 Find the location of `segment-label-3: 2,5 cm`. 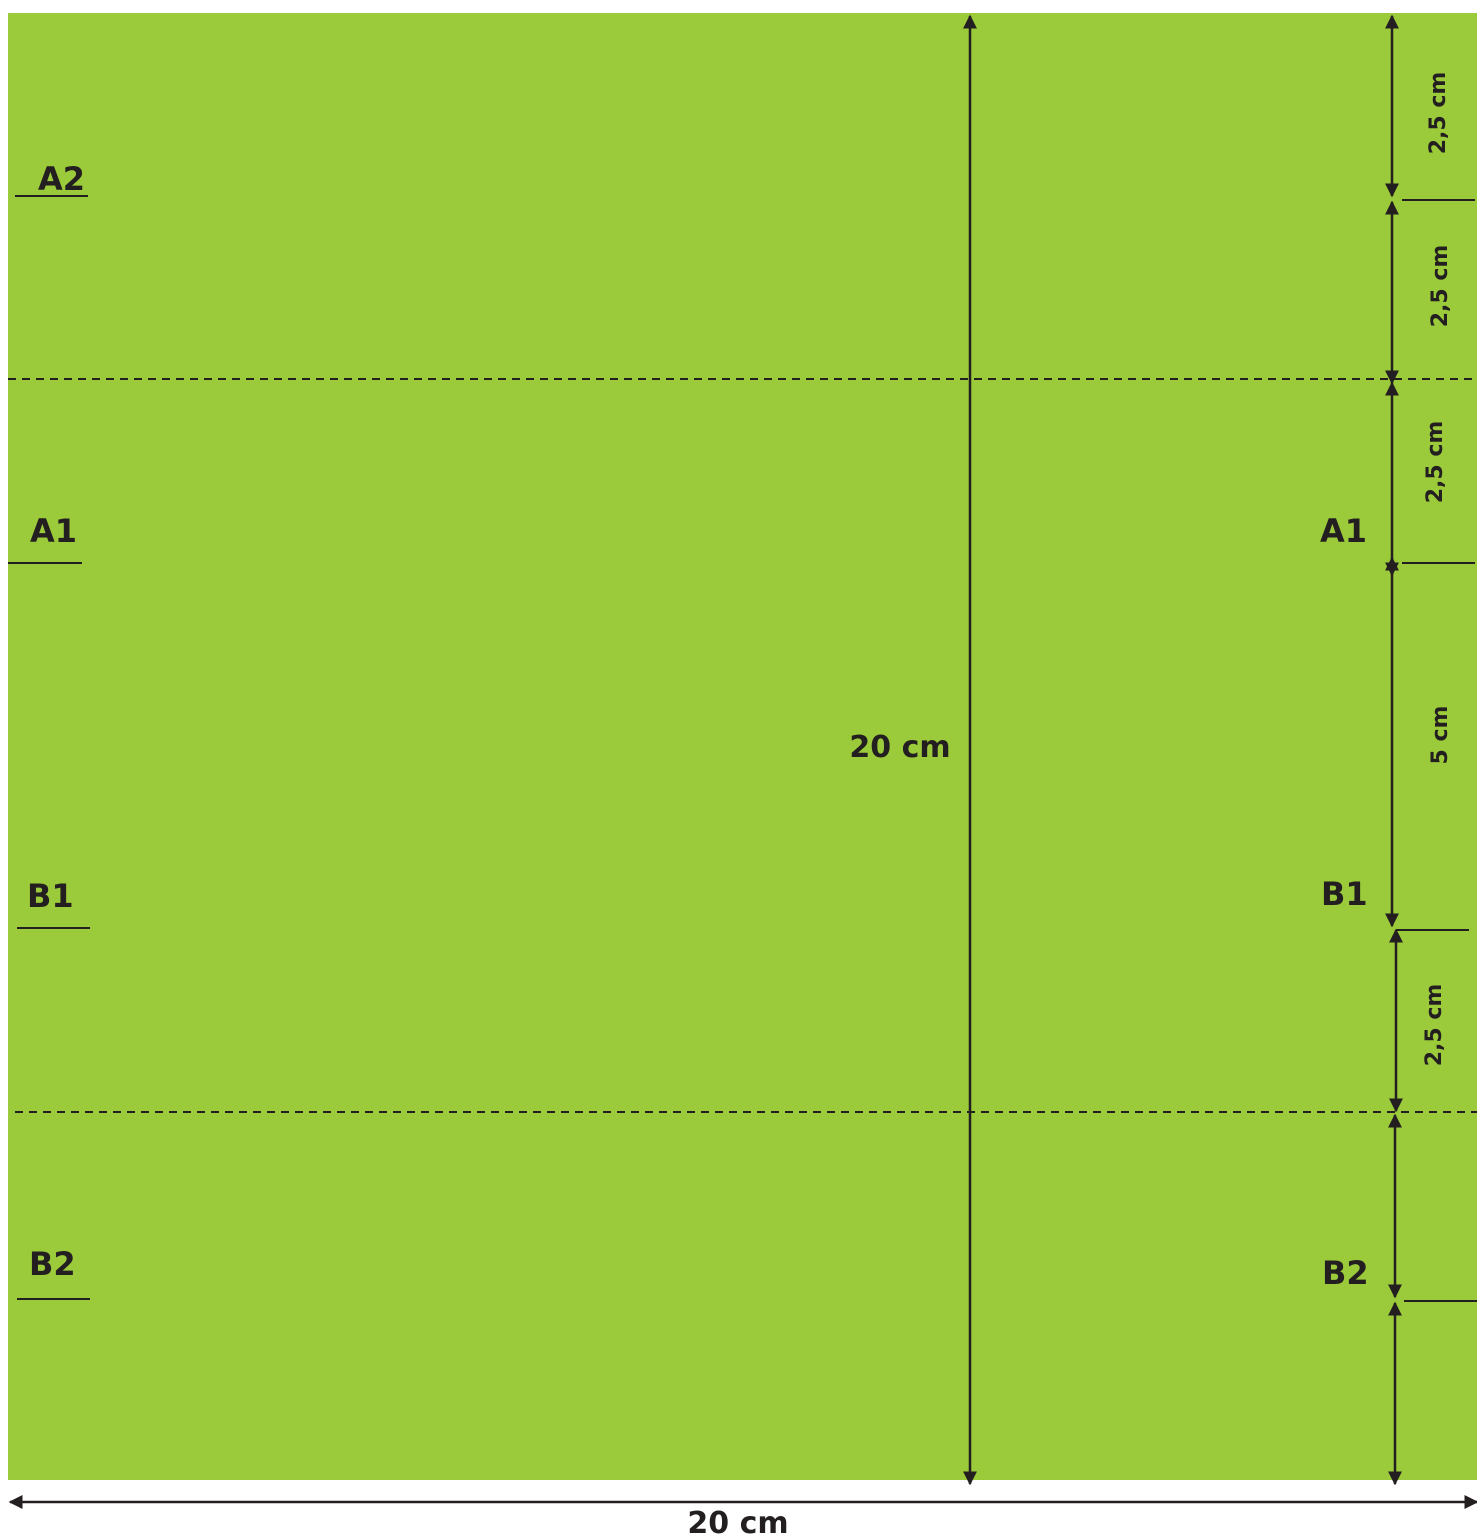

segment-label-3: 2,5 cm is located at coordinates (1435, 462).